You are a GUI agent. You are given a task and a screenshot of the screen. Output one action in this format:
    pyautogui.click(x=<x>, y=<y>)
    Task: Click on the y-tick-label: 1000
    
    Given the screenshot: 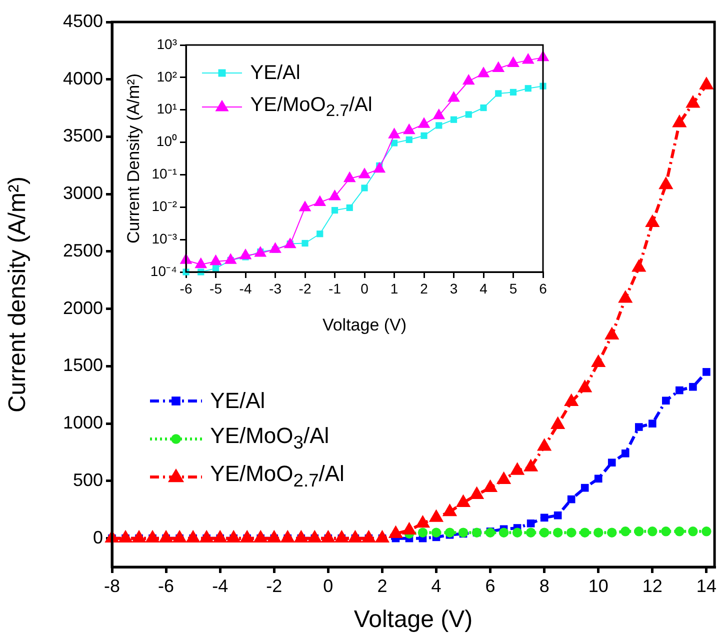 What is the action you would take?
    pyautogui.click(x=82, y=422)
    